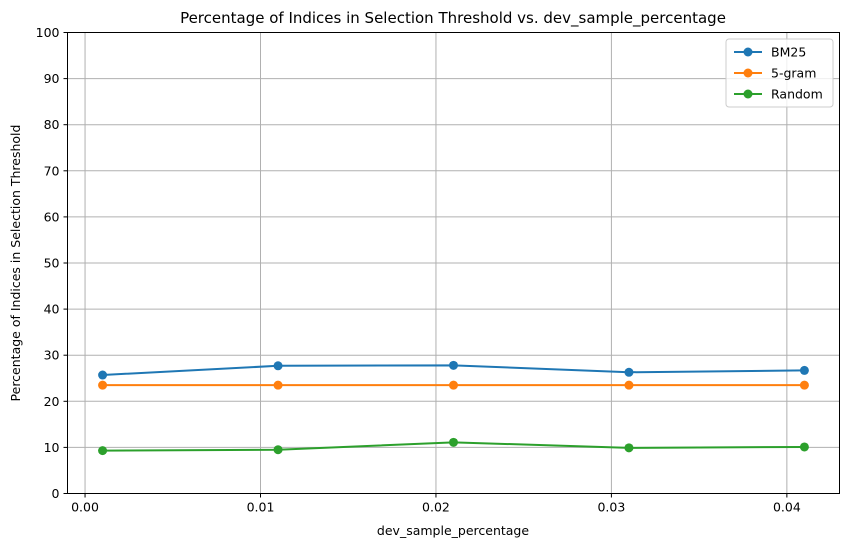  Describe the element at coordinates (453, 408) in the screenshot. I see `series-layer` at that location.